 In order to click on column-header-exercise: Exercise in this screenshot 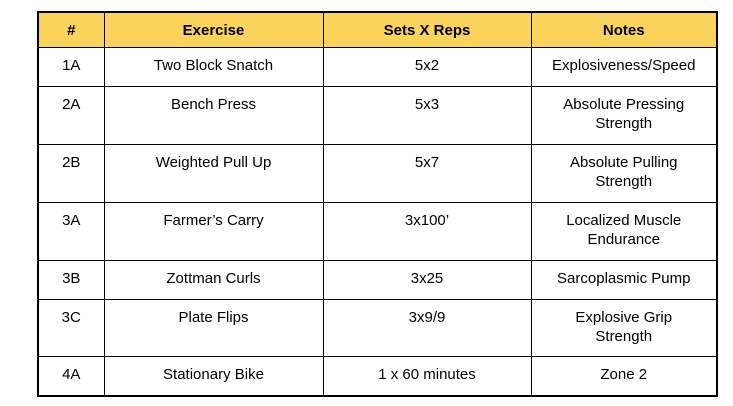, I will do `click(213, 29)`.